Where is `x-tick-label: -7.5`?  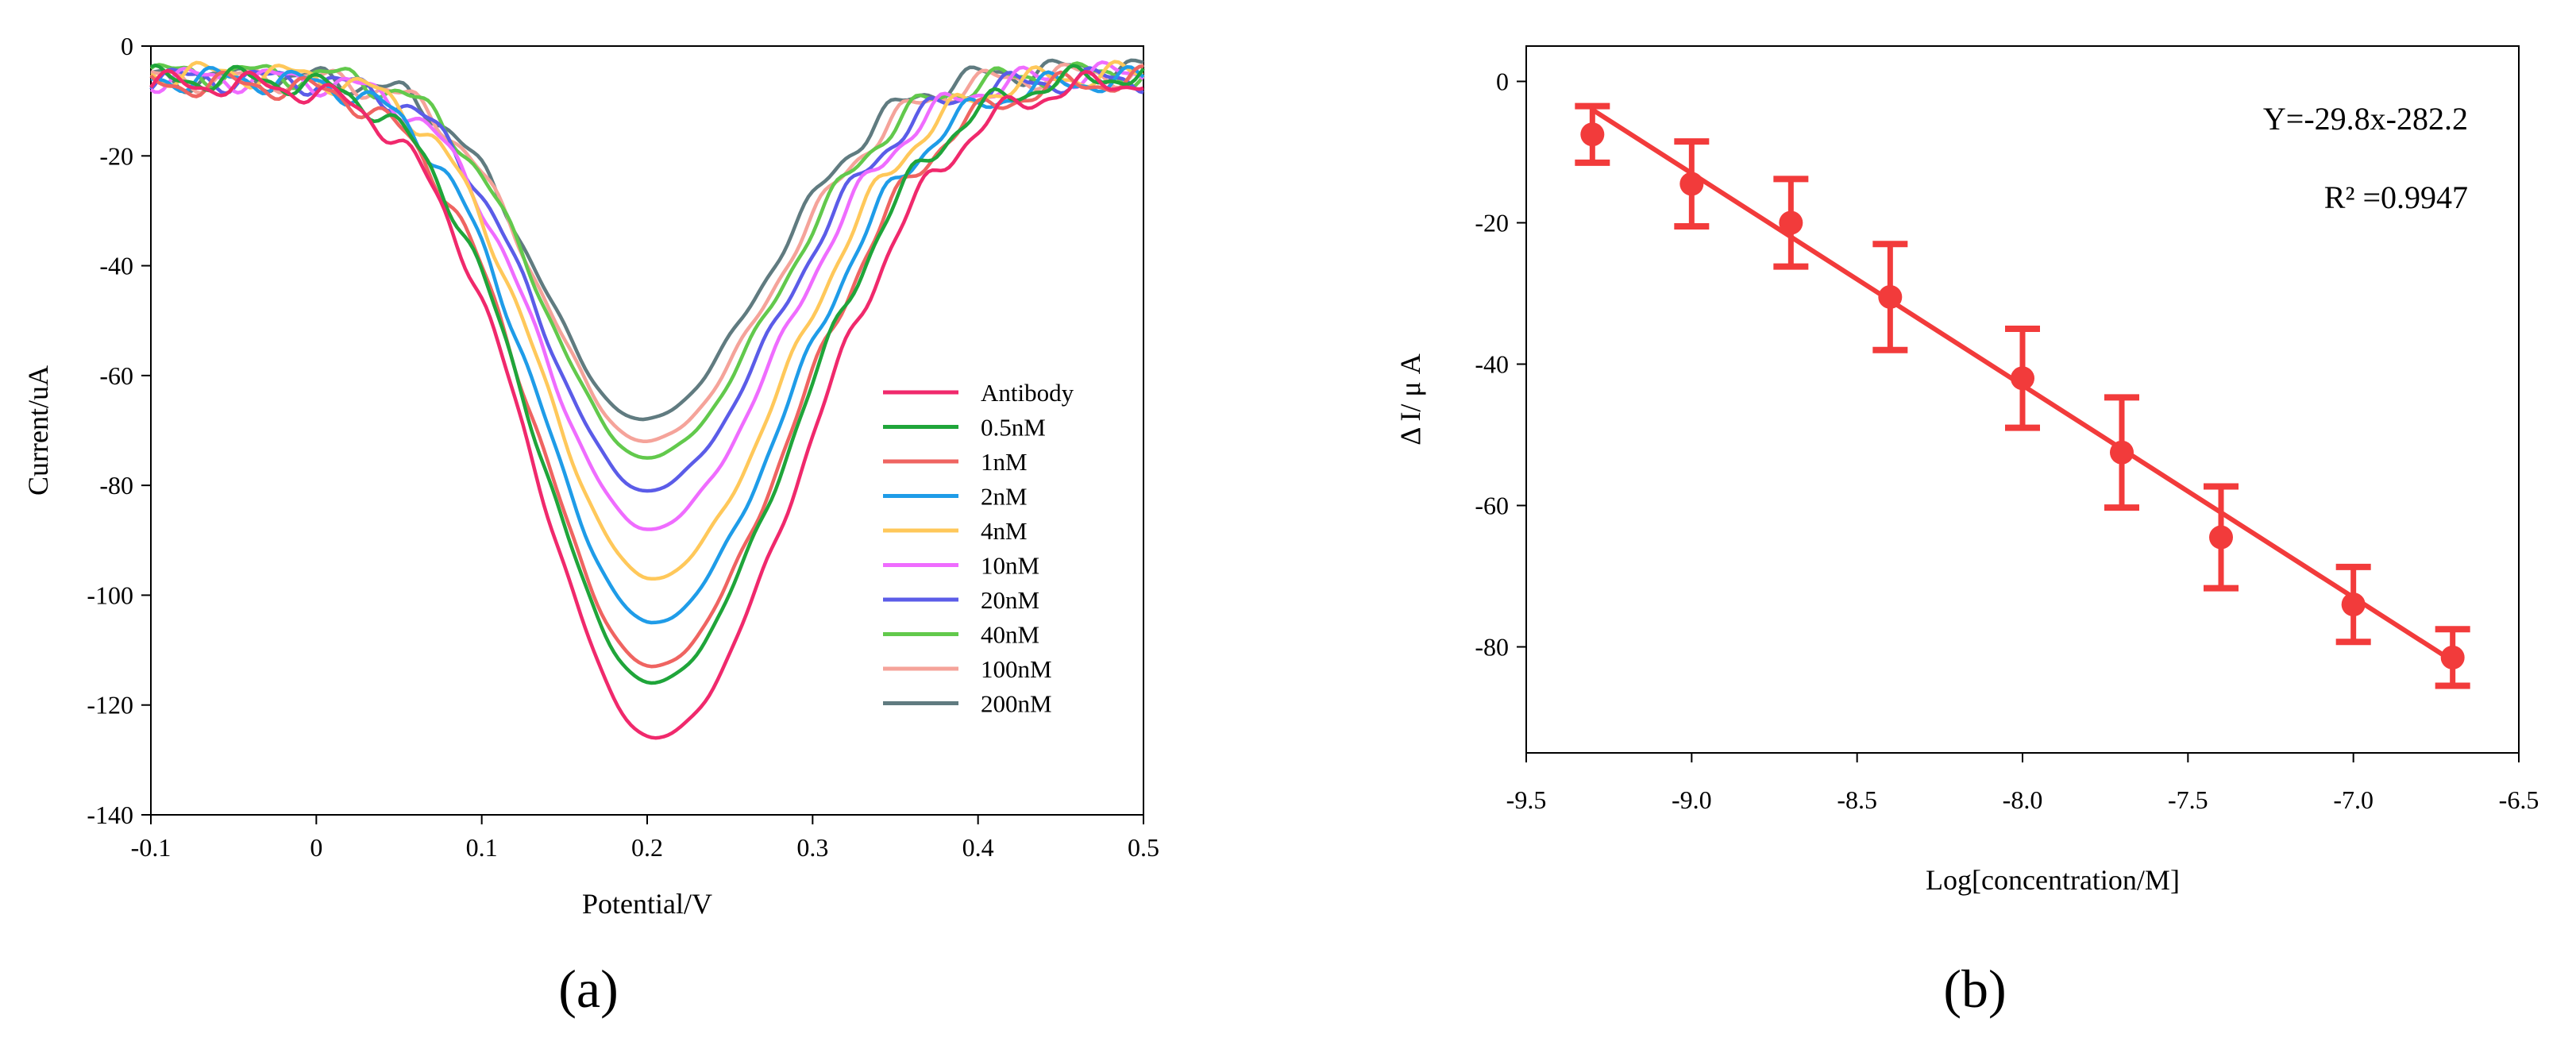 x-tick-label: -7.5 is located at coordinates (2188, 800).